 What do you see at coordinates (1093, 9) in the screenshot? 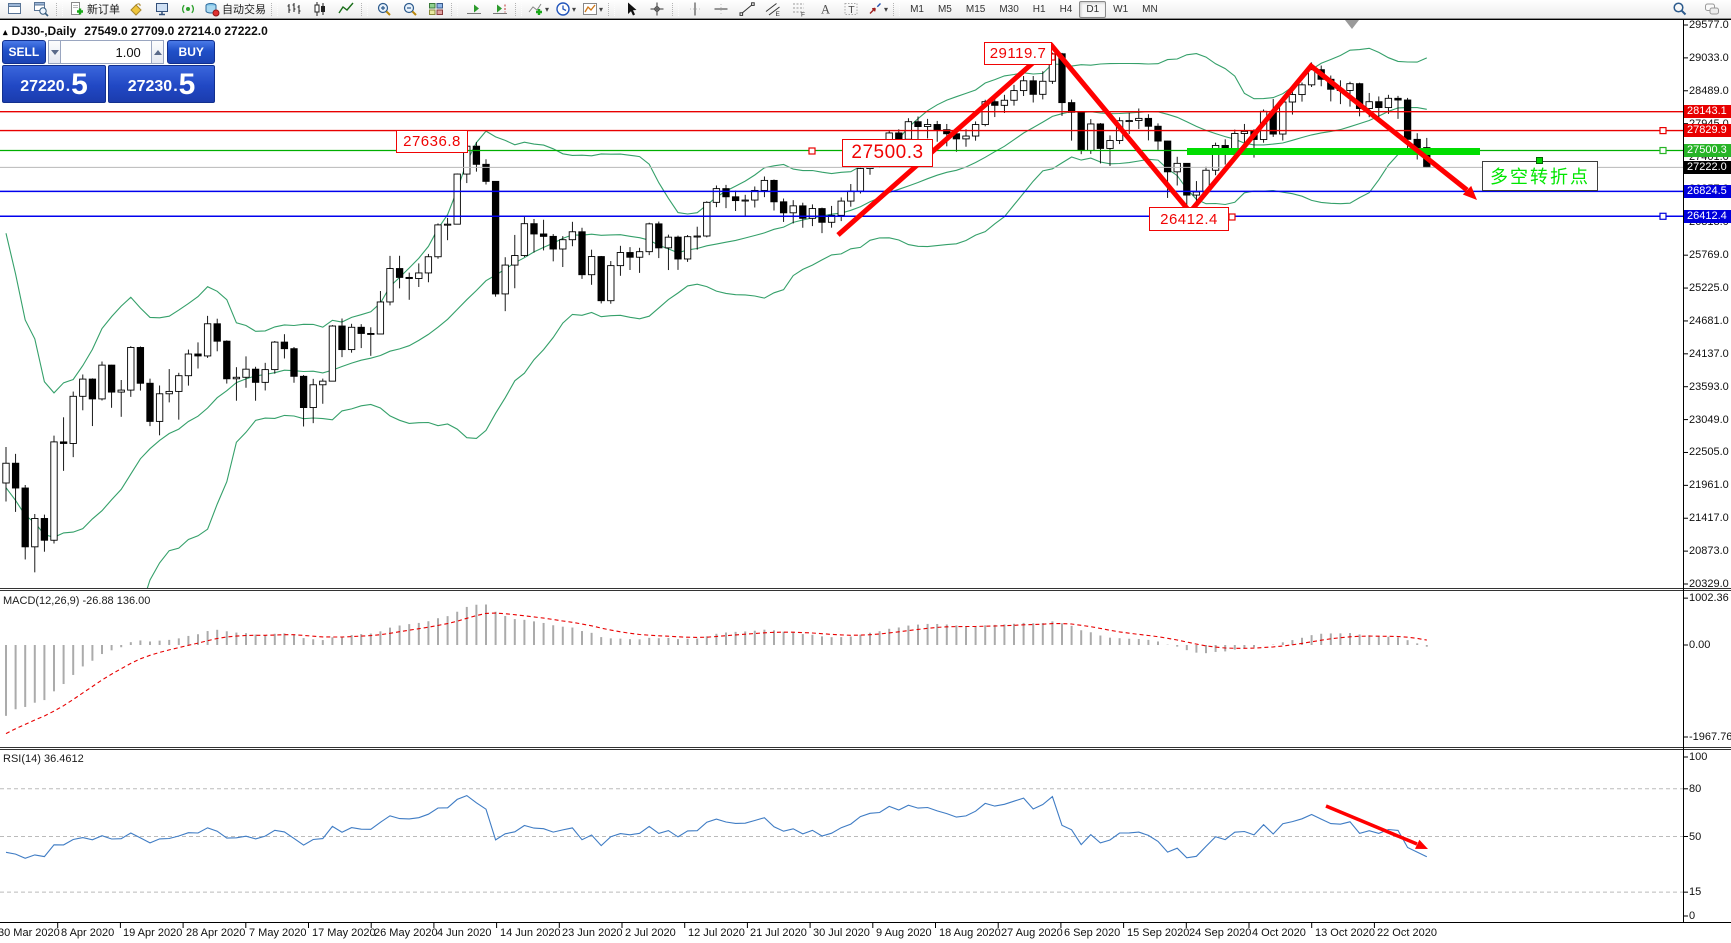
I see `timeframe-d1: D1` at bounding box center [1093, 9].